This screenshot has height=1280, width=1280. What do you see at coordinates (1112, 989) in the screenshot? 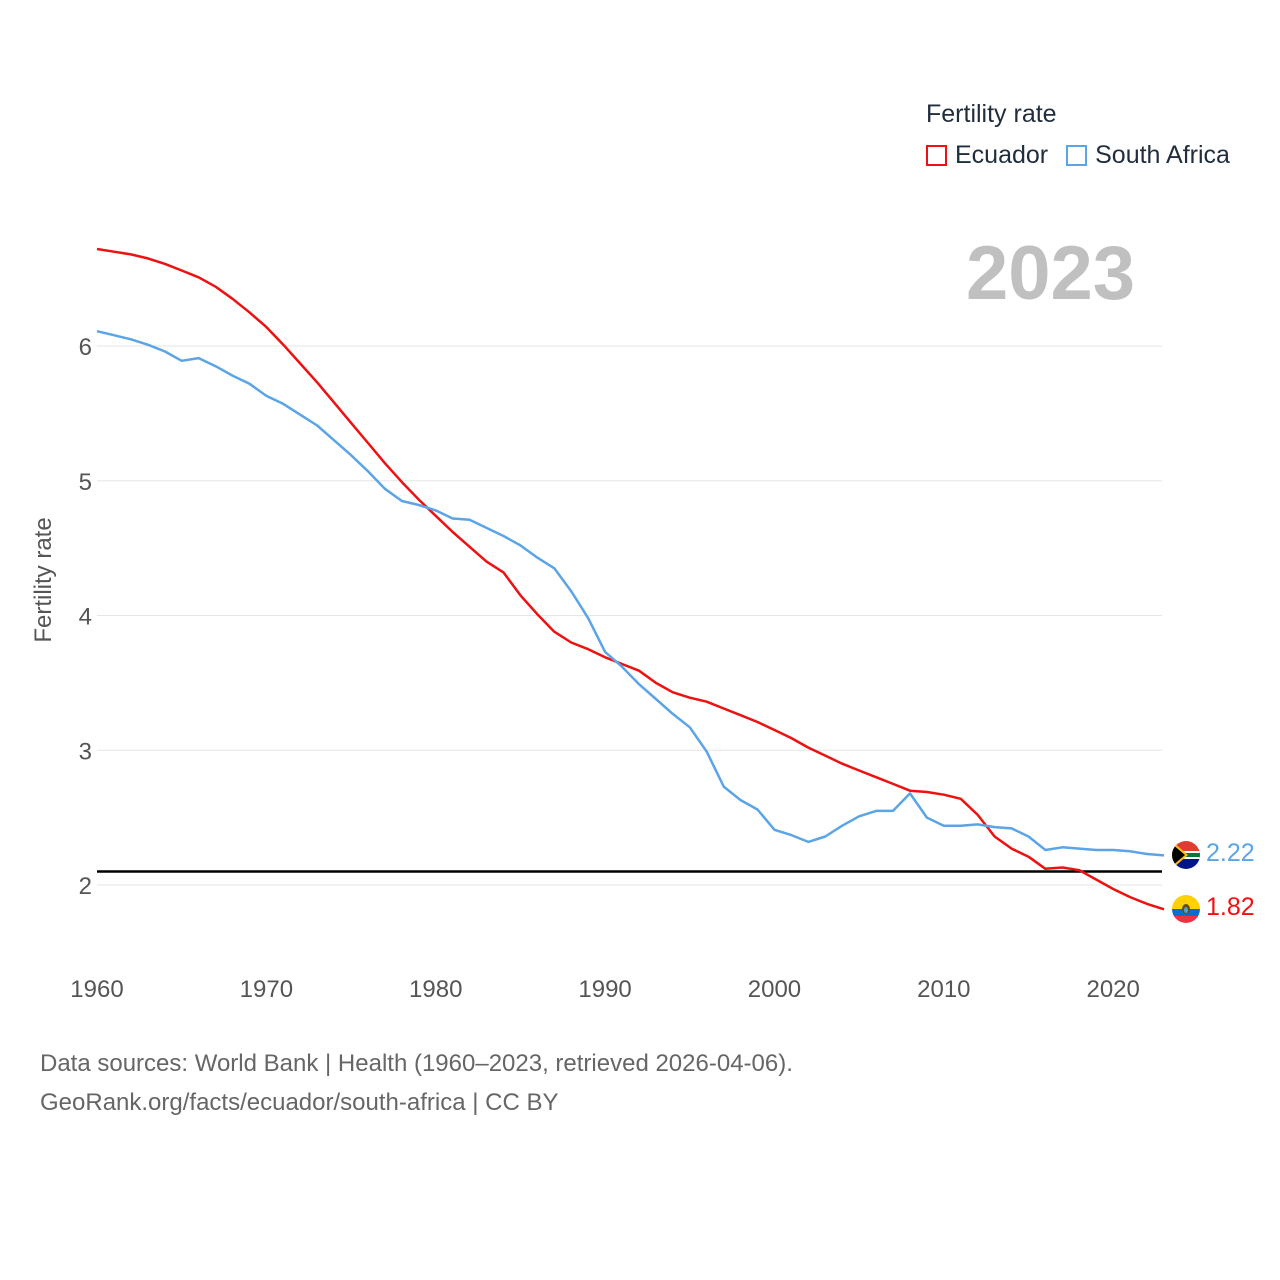
I see `x-tick-label: 2020` at bounding box center [1112, 989].